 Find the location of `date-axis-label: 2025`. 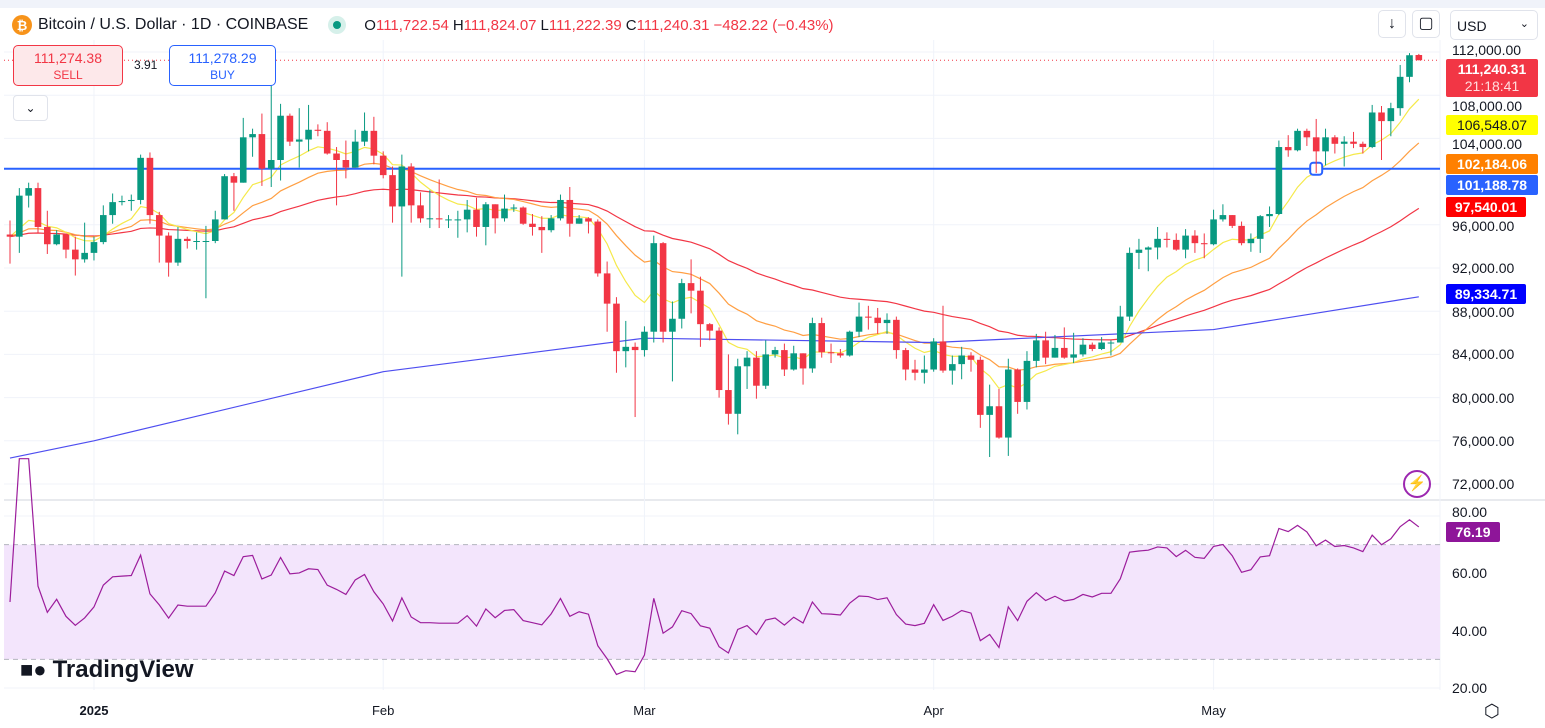

date-axis-label: 2025 is located at coordinates (94, 710).